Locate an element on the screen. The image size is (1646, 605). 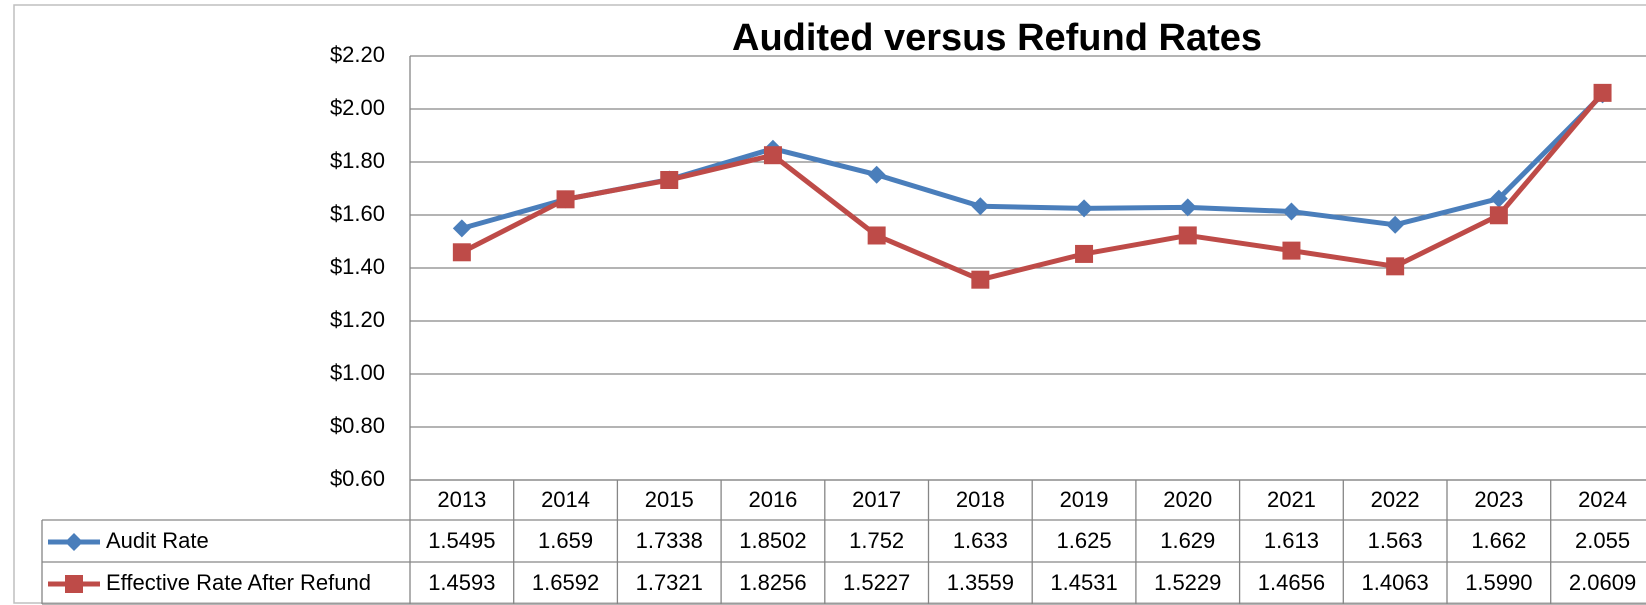
table-value: 1.5227 is located at coordinates (876, 582).